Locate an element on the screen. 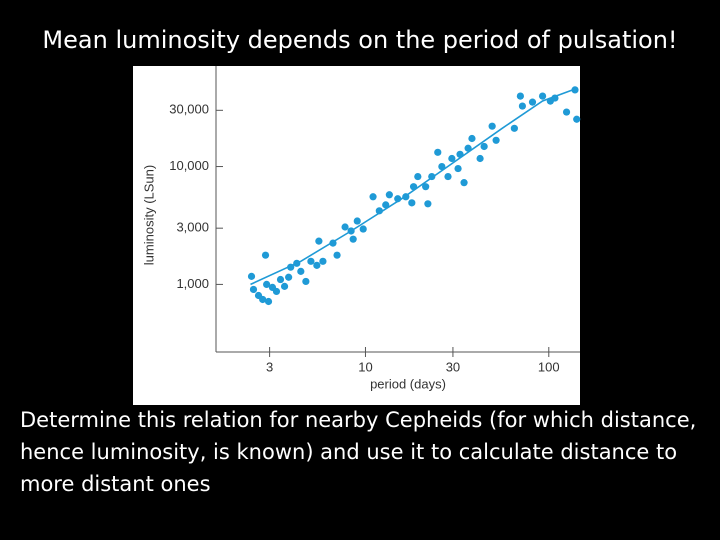 Image resolution: width=720 pixels, height=540 pixels. x-tick-label: 30 is located at coordinates (453, 366).